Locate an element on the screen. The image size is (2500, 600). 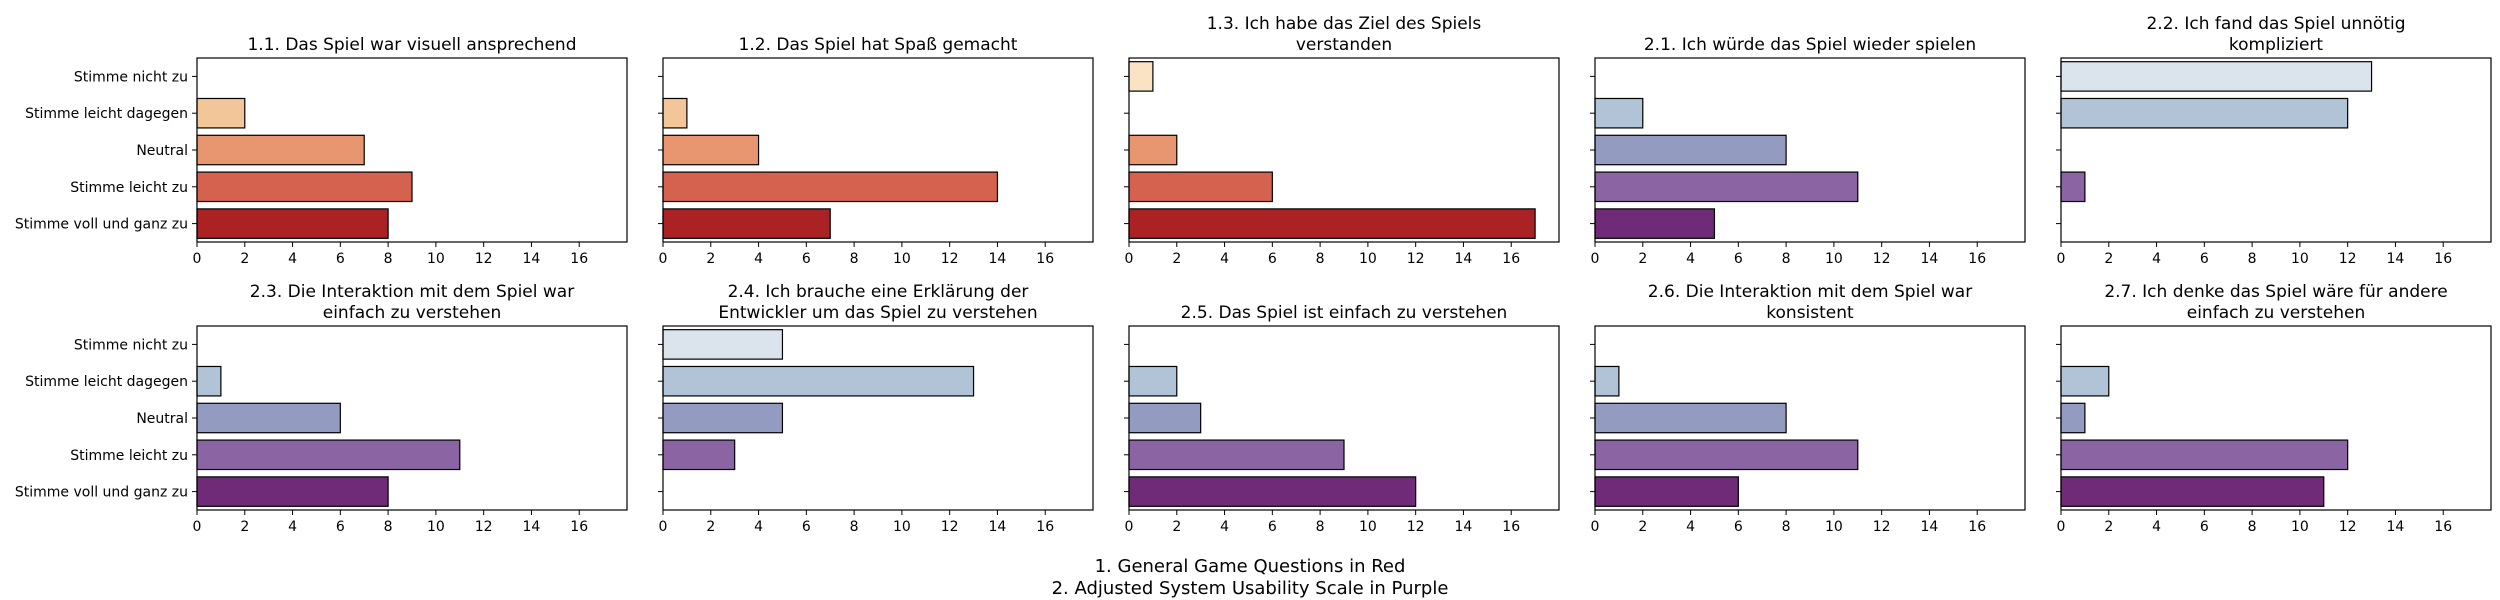
chart-1-ytick-label-5: Stimme voll und ganz zu is located at coordinates (101, 225).